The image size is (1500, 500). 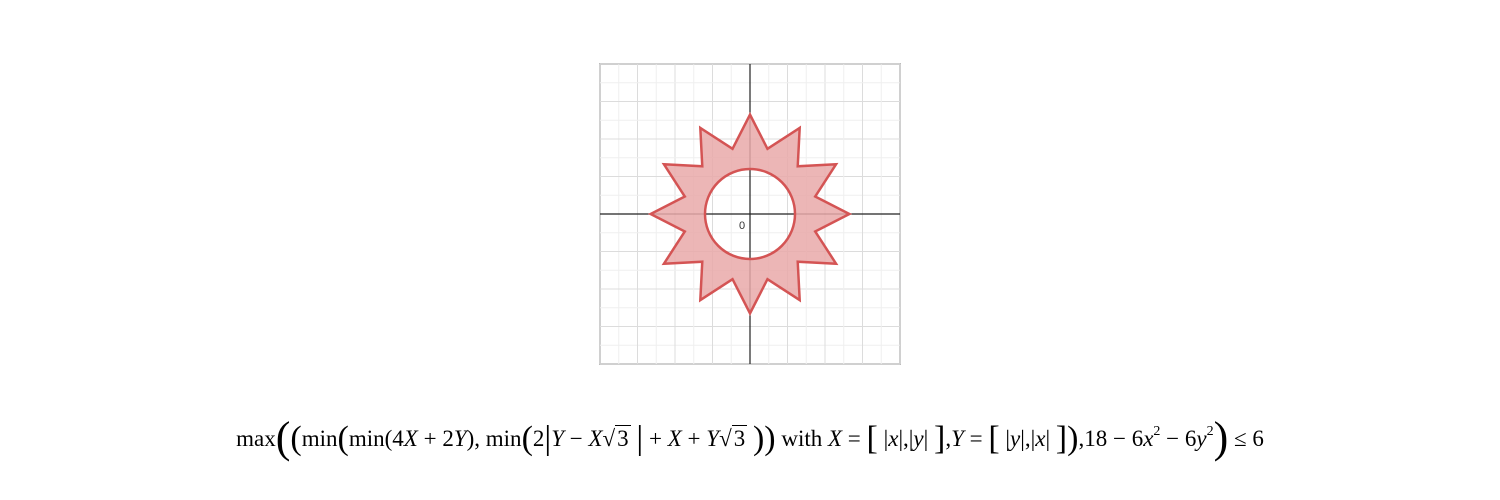 I want to click on shaded-region, so click(x=750, y=214).